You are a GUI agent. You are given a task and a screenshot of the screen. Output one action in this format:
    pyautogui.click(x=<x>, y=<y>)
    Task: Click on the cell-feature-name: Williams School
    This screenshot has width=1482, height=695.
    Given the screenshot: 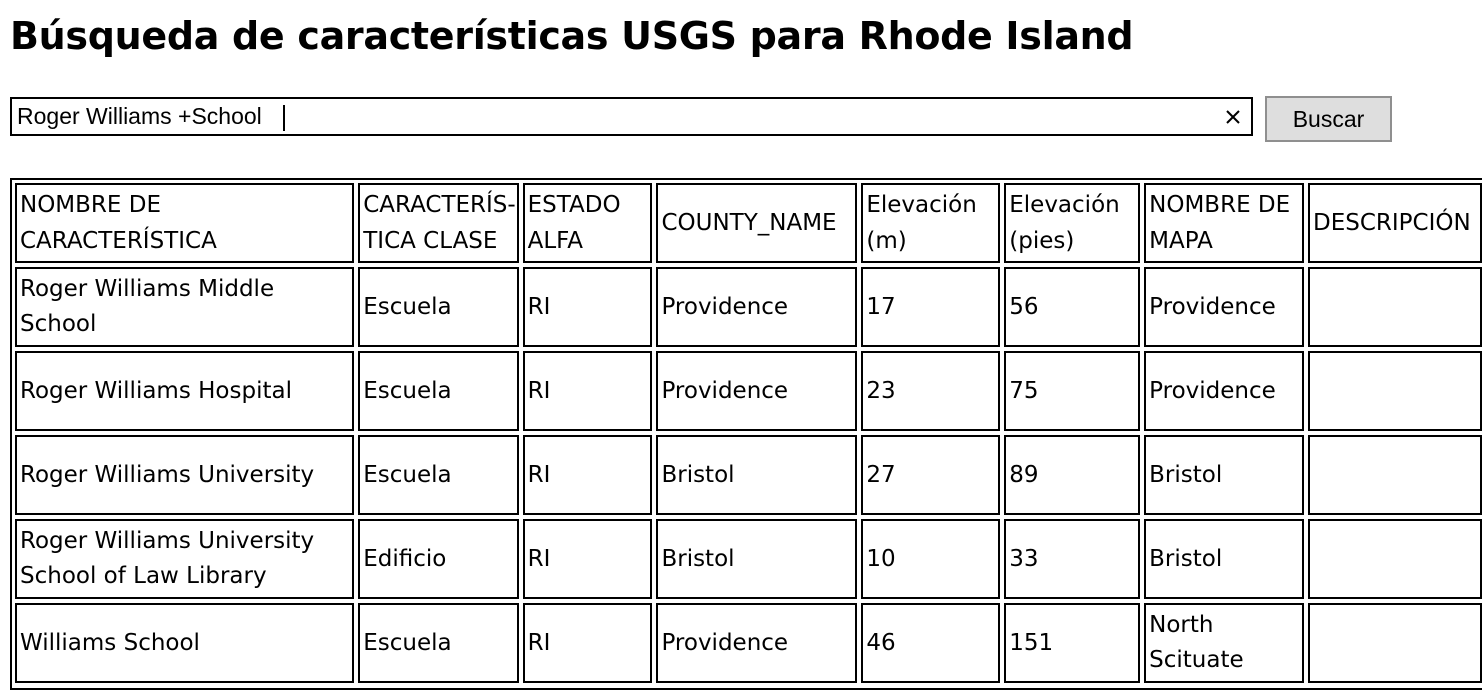 What is the action you would take?
    pyautogui.click(x=185, y=643)
    